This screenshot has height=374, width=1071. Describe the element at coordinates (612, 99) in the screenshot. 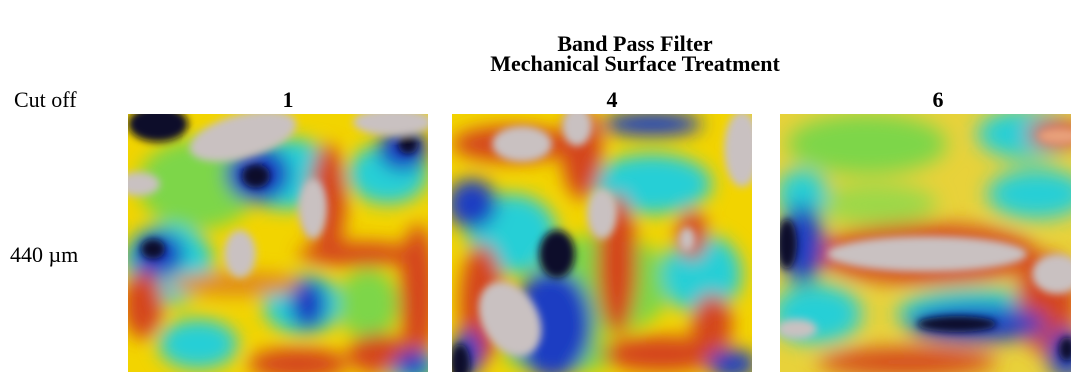

I see `column-label-4: 4` at that location.